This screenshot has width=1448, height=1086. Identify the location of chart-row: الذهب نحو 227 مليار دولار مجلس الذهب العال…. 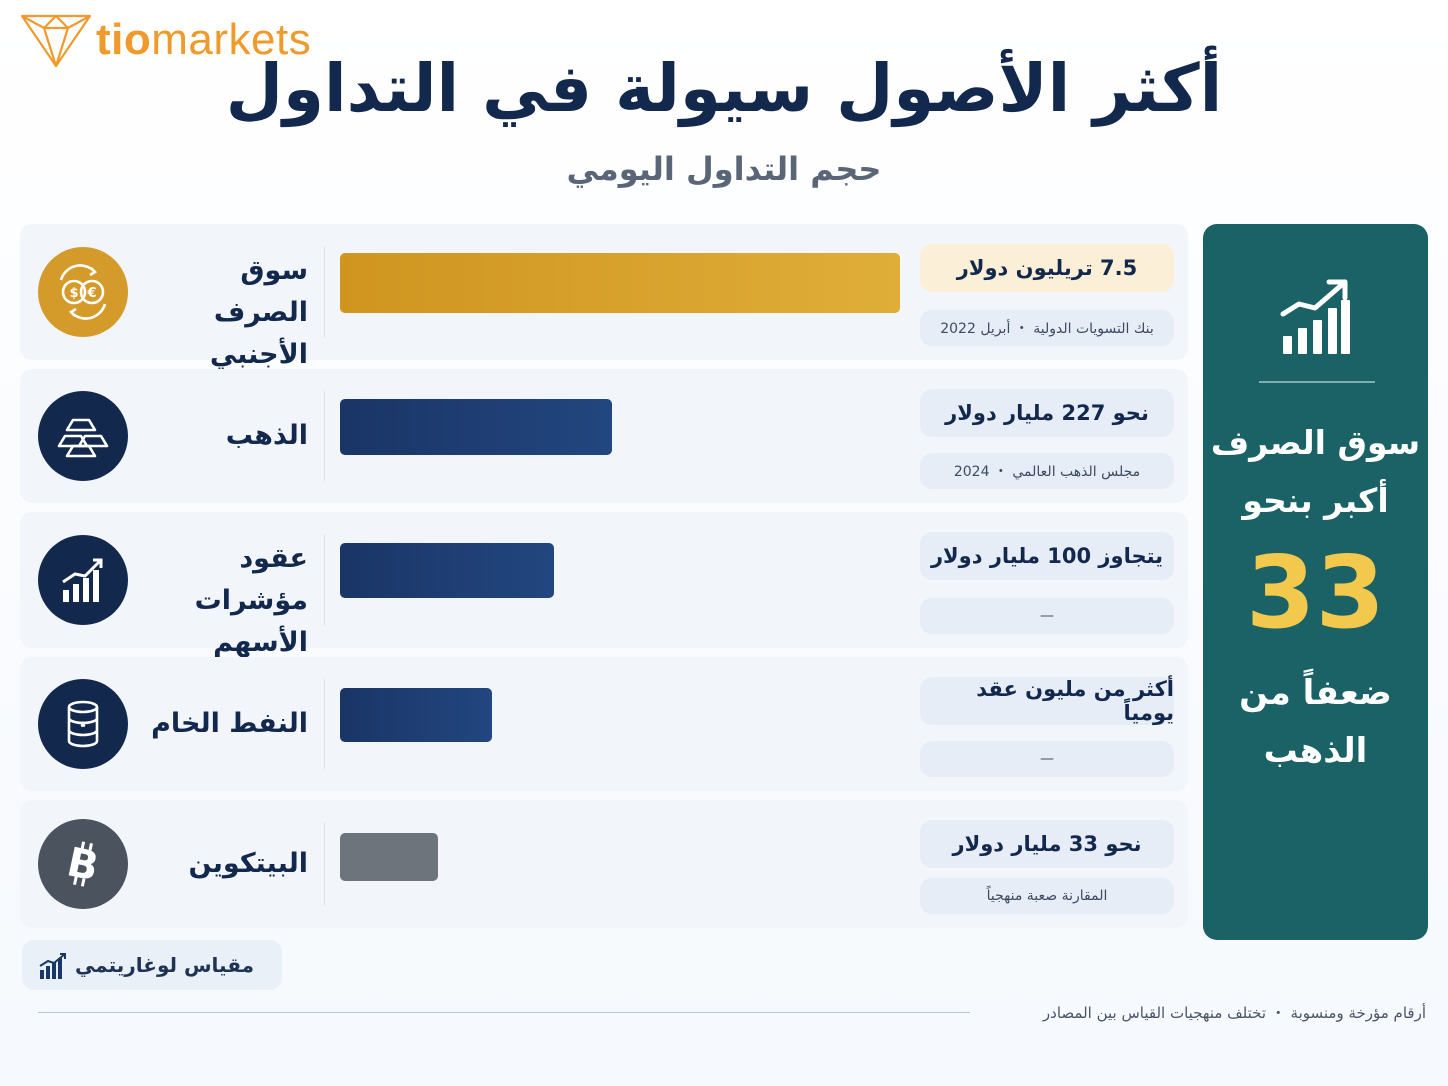
(604, 436).